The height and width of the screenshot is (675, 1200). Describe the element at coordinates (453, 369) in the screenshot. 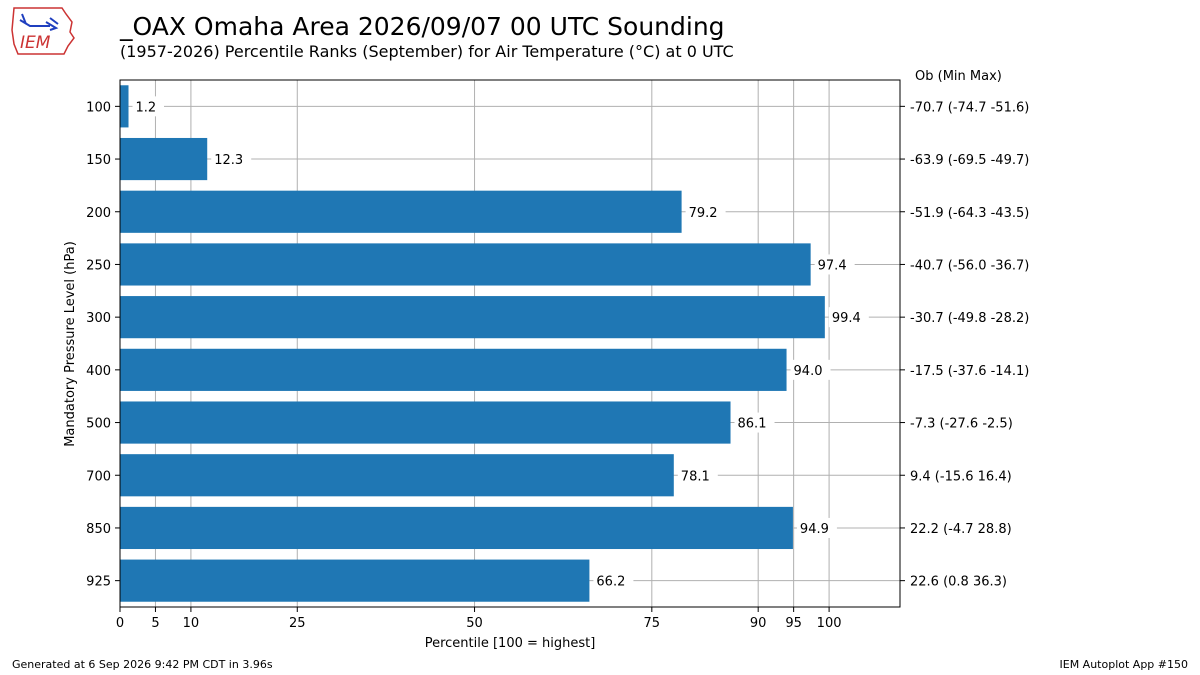

I see `bar-400-hpa` at that location.